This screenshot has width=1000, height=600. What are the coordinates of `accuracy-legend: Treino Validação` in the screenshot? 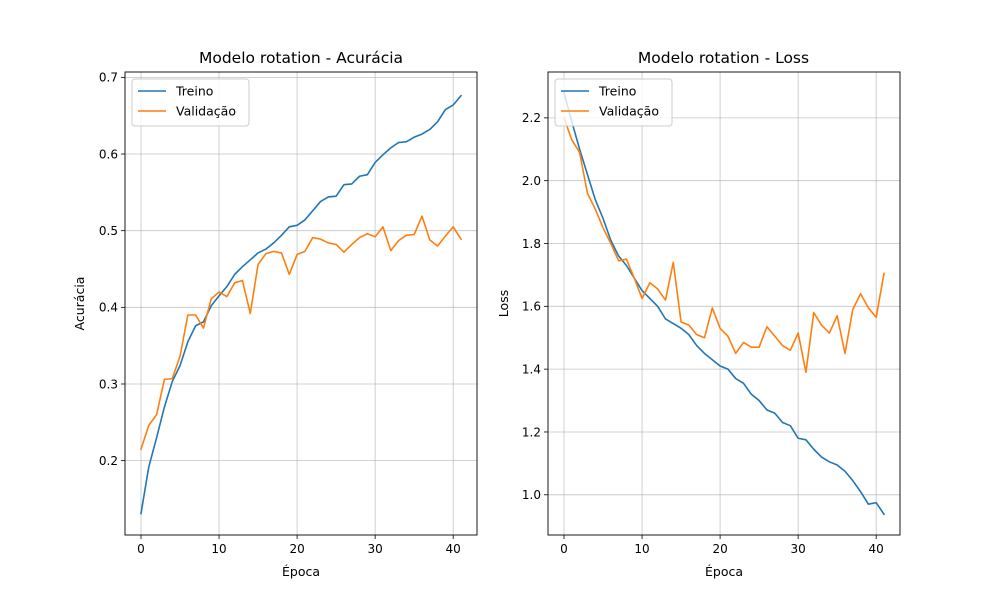 It's located at (190, 102).